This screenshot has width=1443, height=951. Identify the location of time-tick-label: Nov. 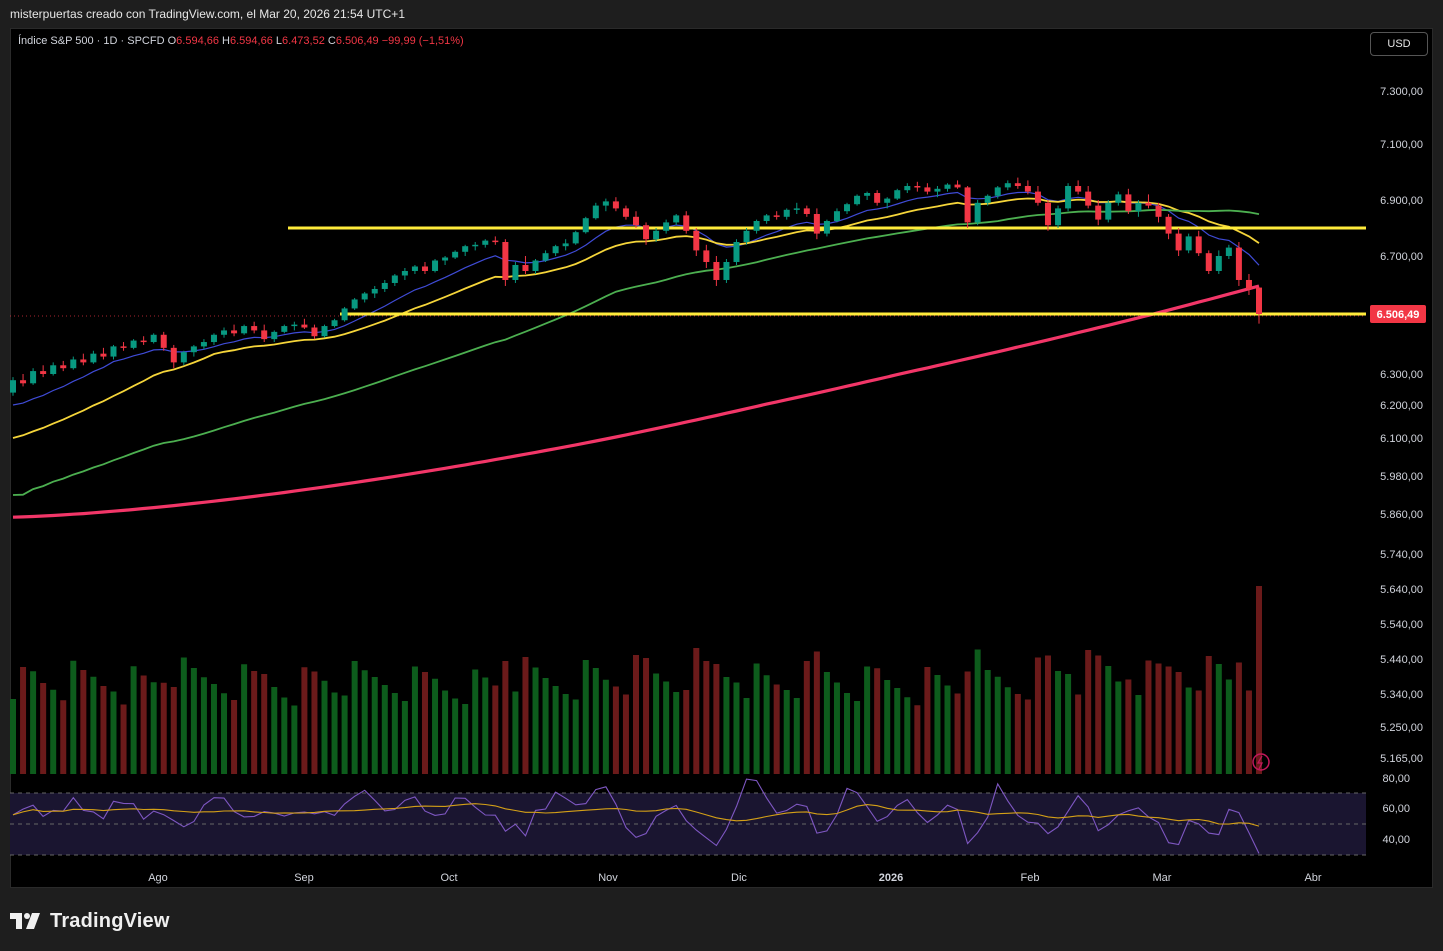
(608, 878).